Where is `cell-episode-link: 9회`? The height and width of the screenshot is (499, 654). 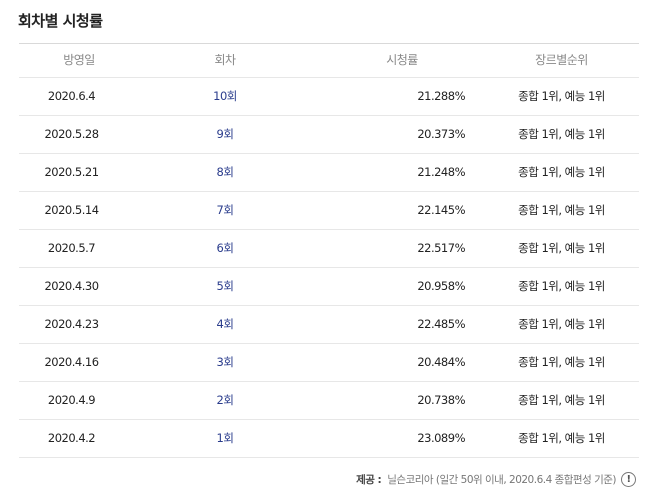 cell-episode-link: 9회 is located at coordinates (225, 134).